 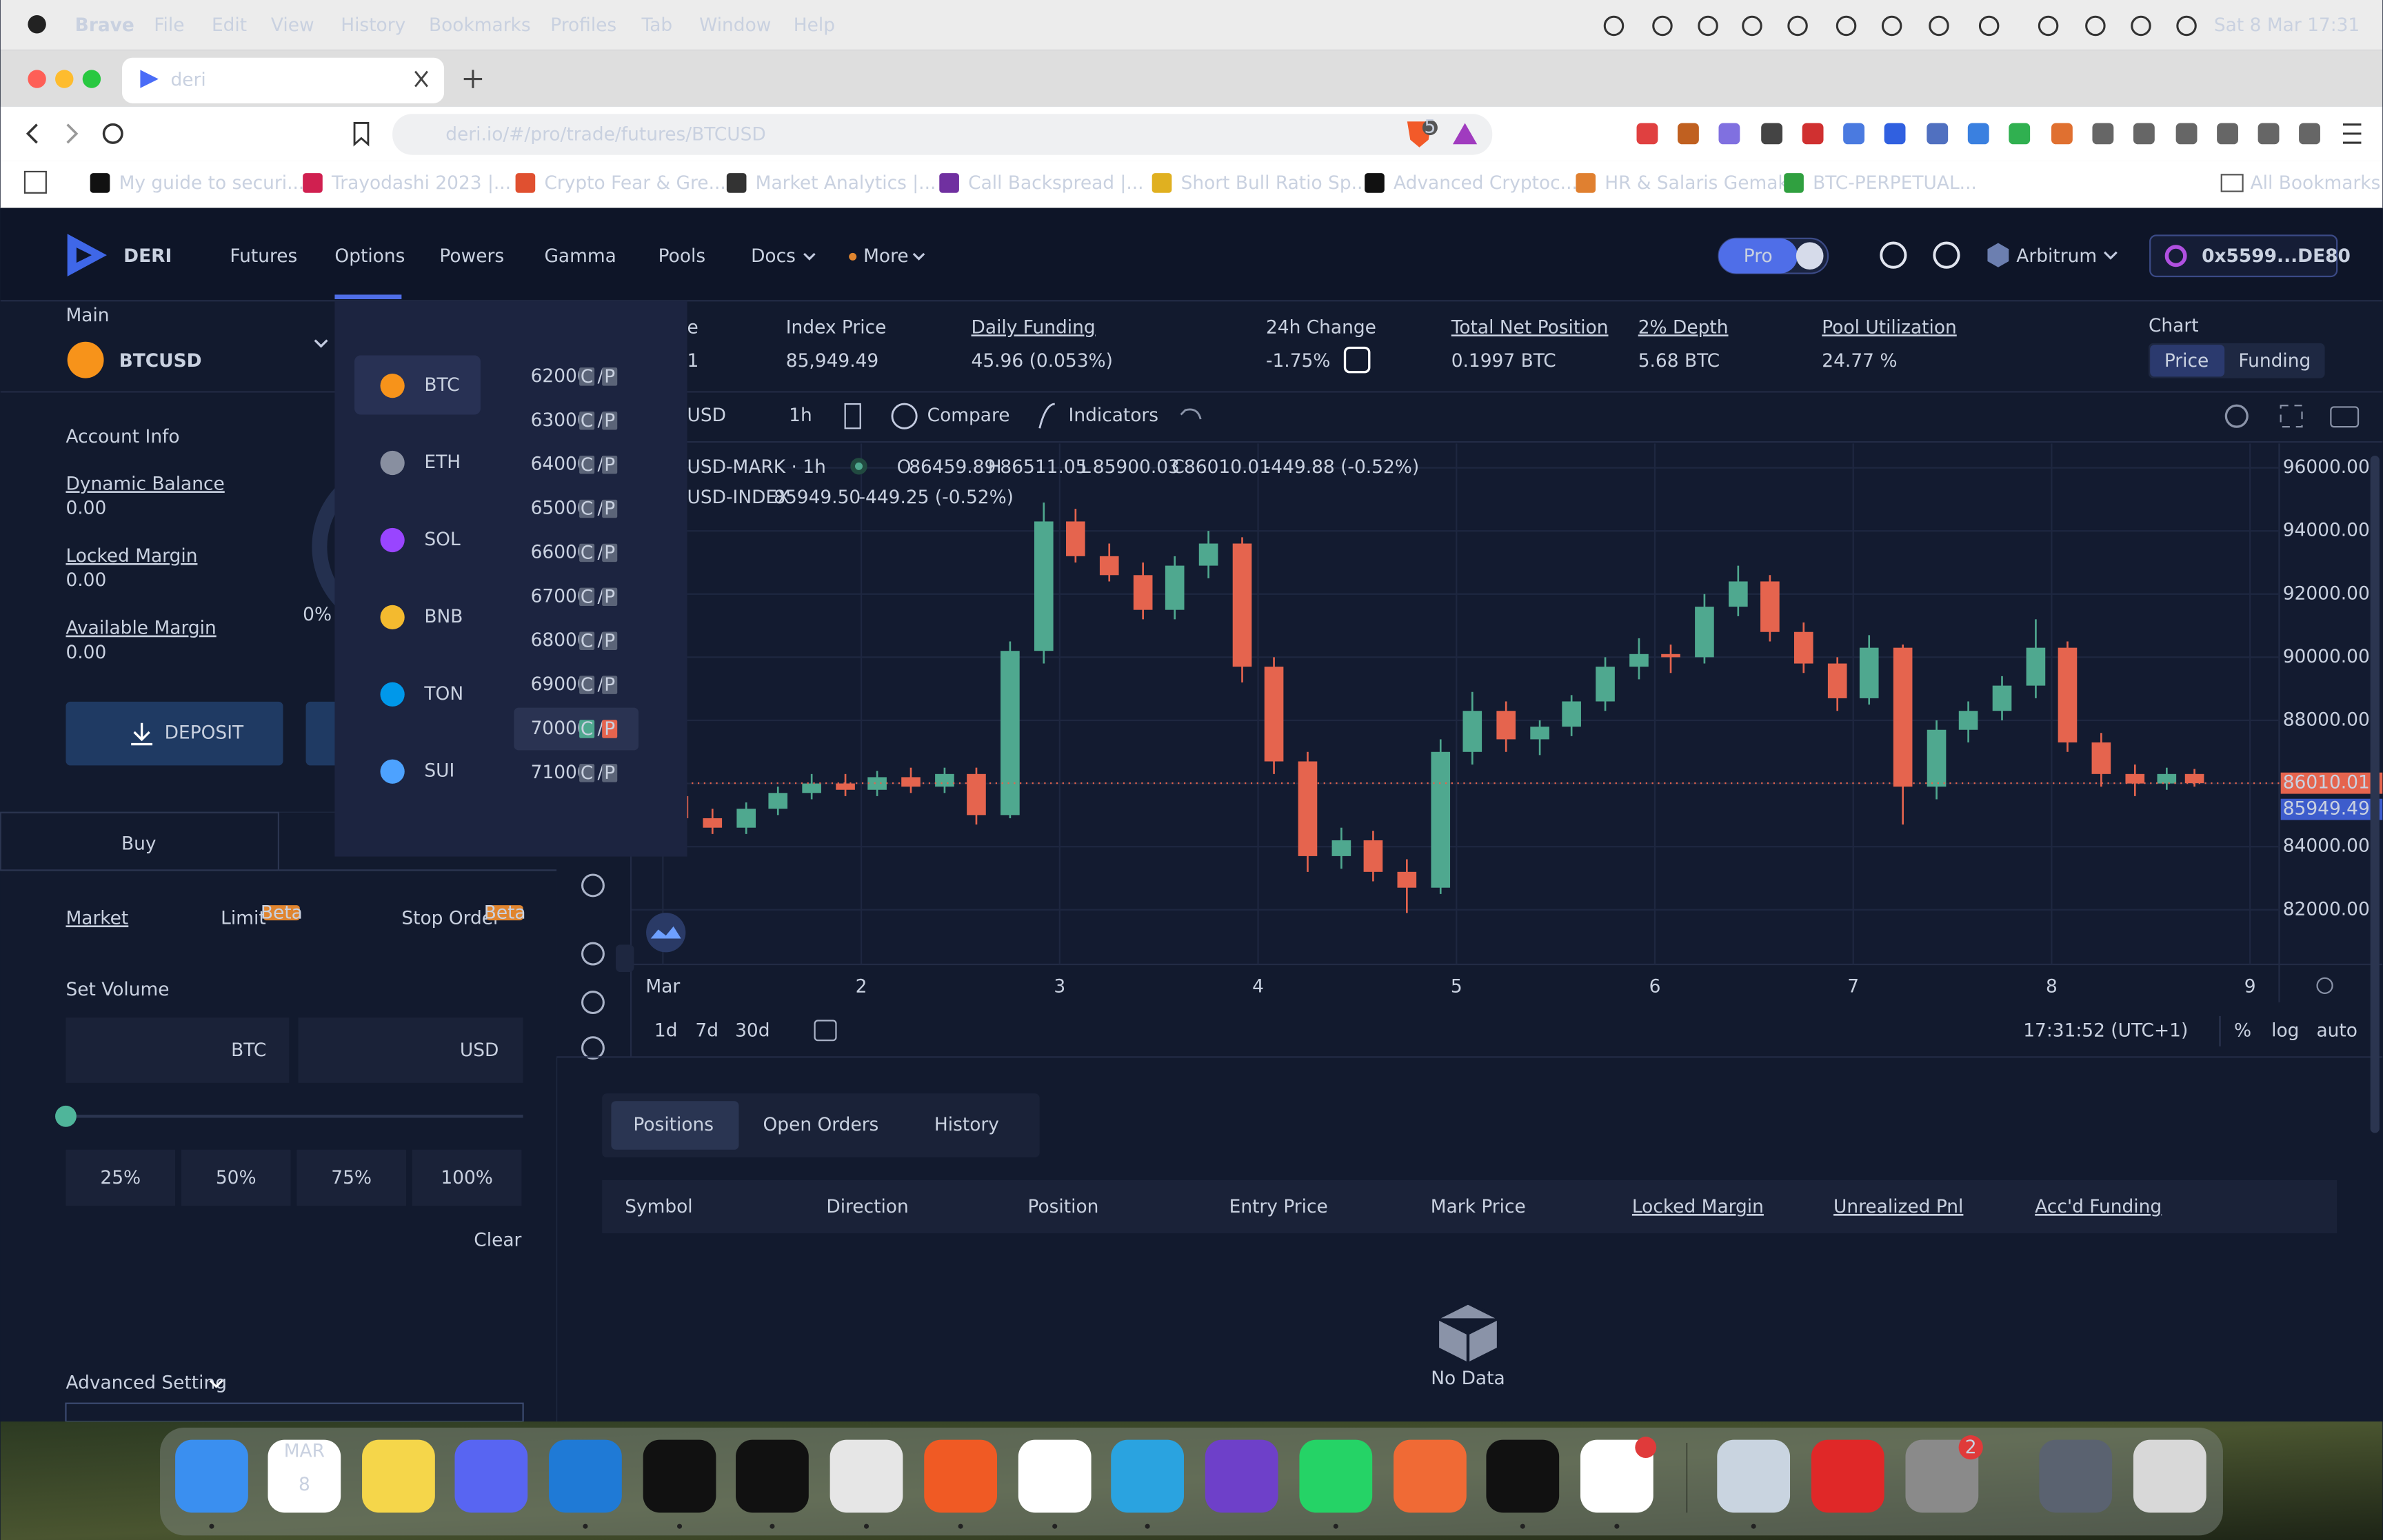 What do you see at coordinates (2186, 361) in the screenshot?
I see `chart-mode: Price` at bounding box center [2186, 361].